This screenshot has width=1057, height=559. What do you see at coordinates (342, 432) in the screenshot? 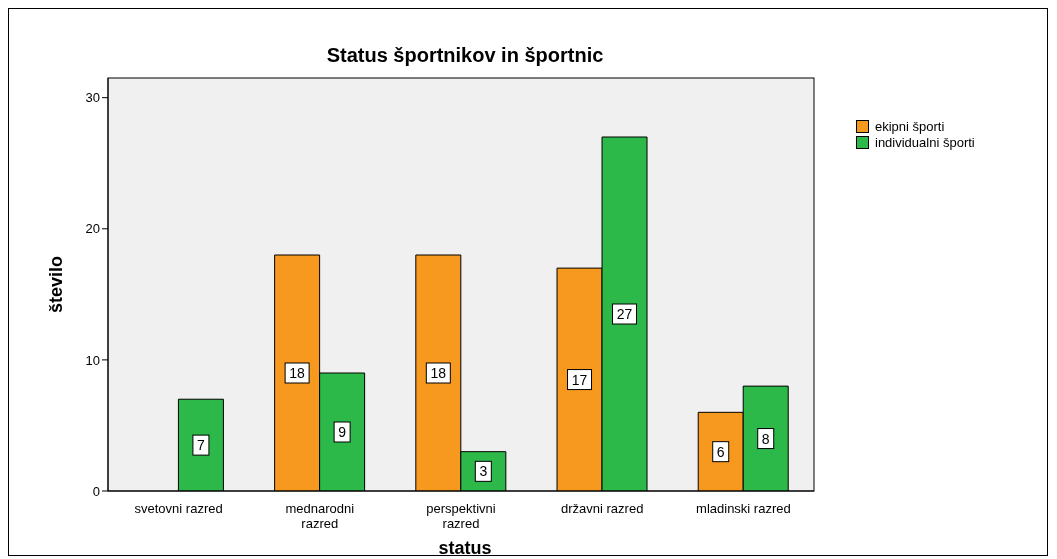
I see `data-label: 9` at bounding box center [342, 432].